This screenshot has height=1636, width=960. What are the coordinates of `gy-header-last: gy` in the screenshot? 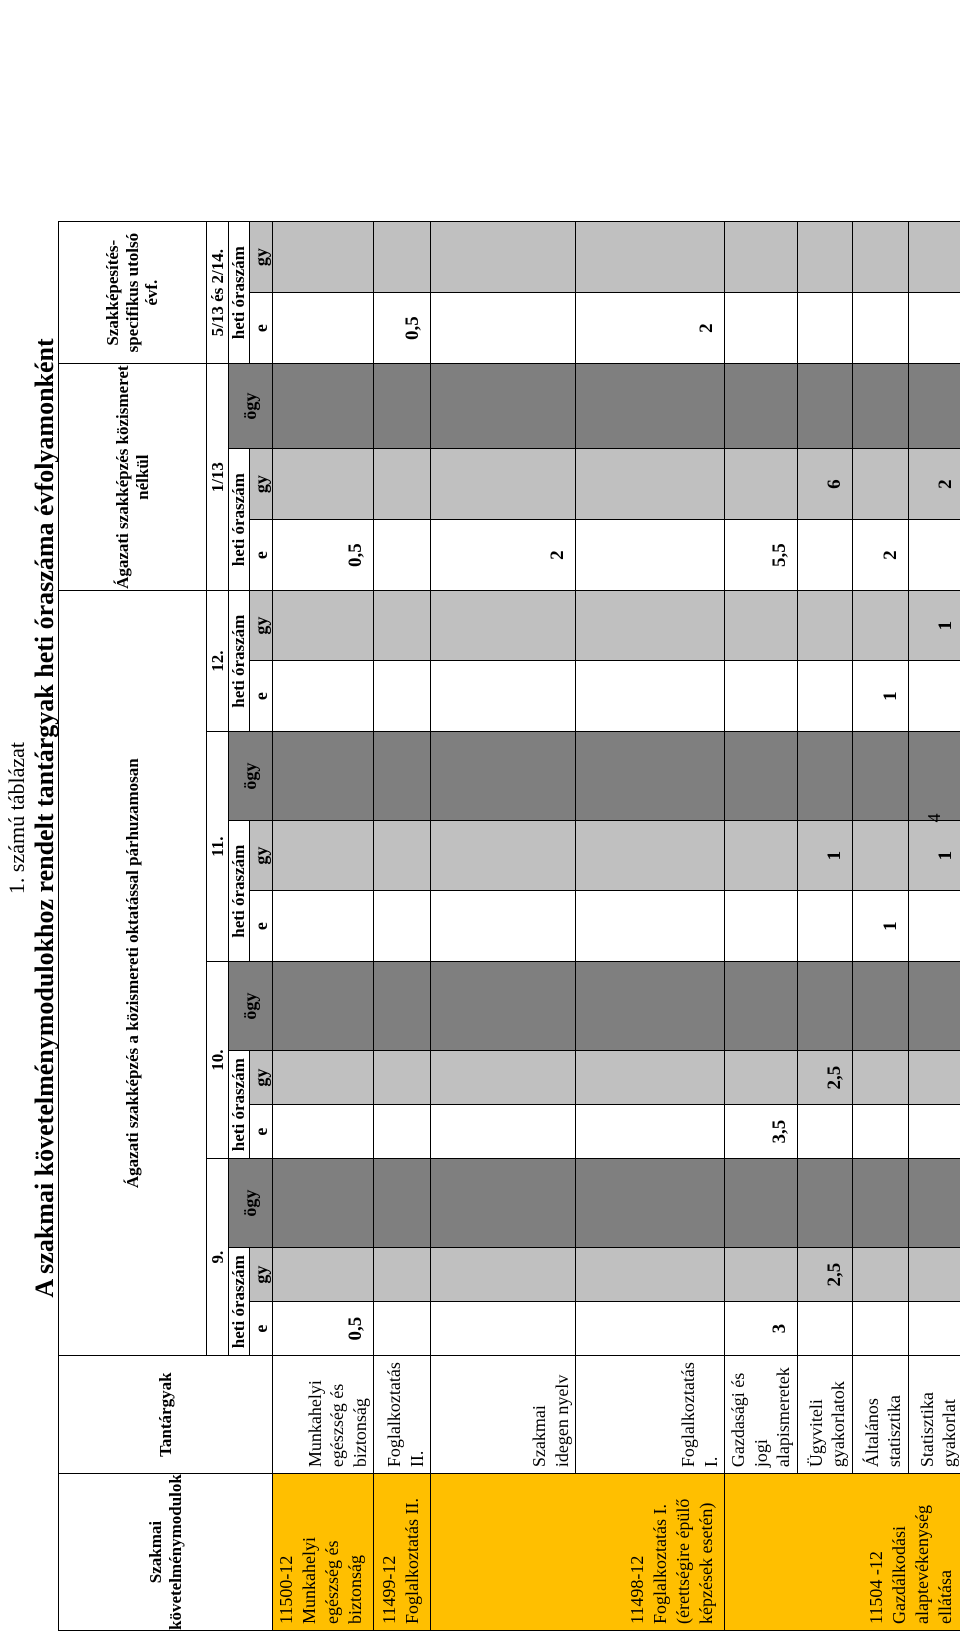 It's located at (261, 257).